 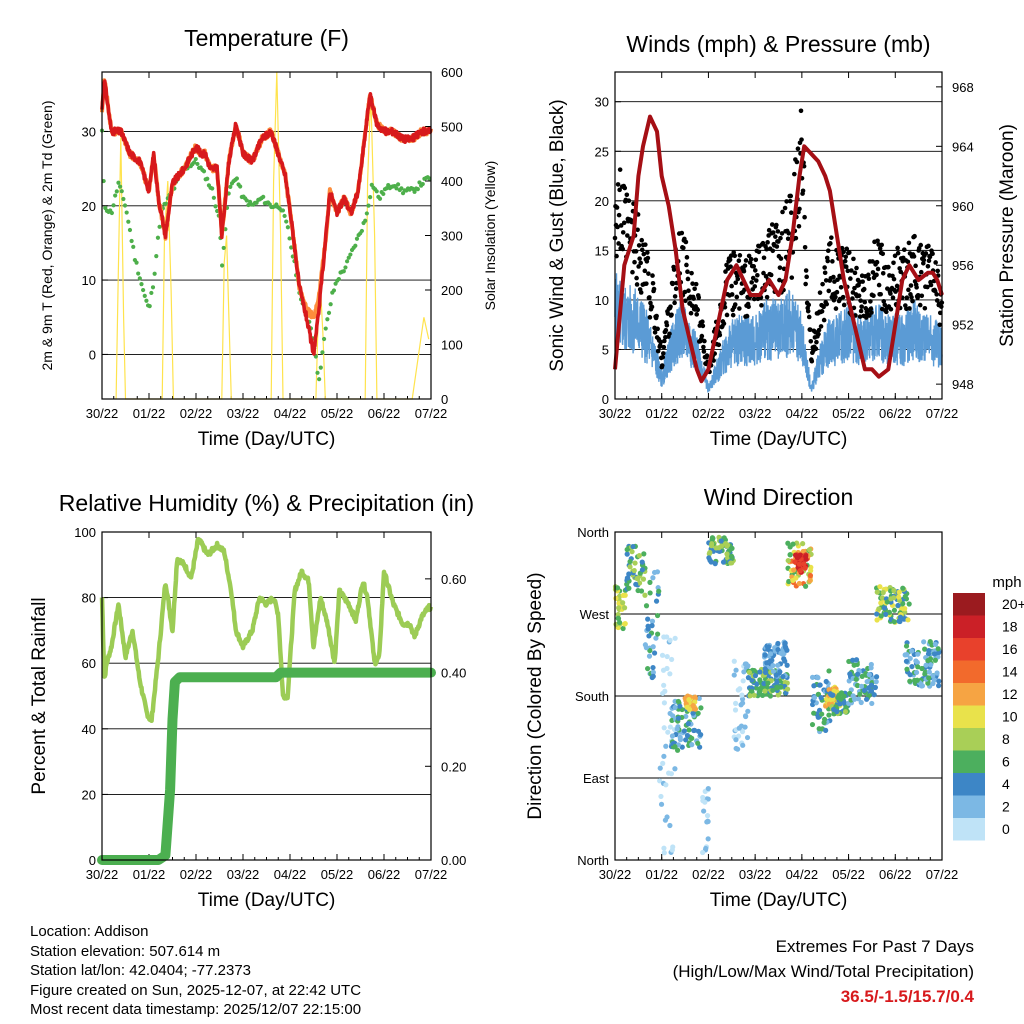 I want to click on colorbar-label: 18, so click(x=1010, y=627).